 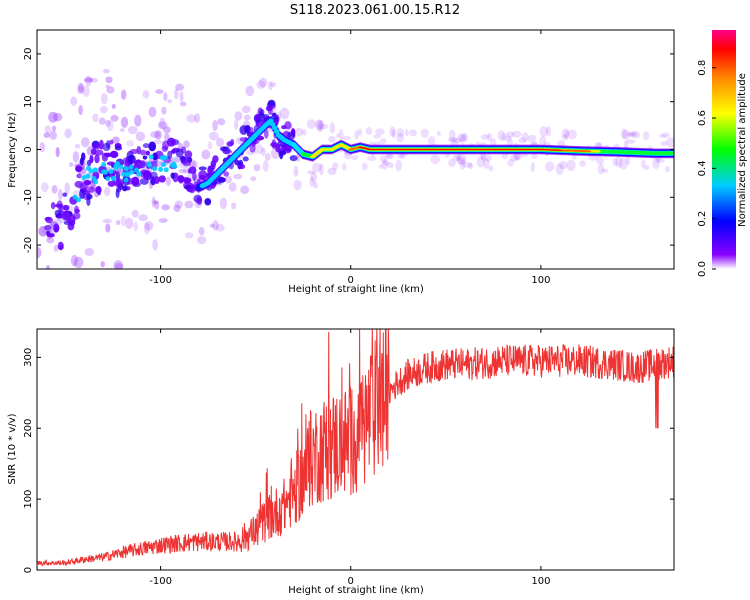 I want to click on colorbar-tick-label: 0.6, so click(x=702, y=118).